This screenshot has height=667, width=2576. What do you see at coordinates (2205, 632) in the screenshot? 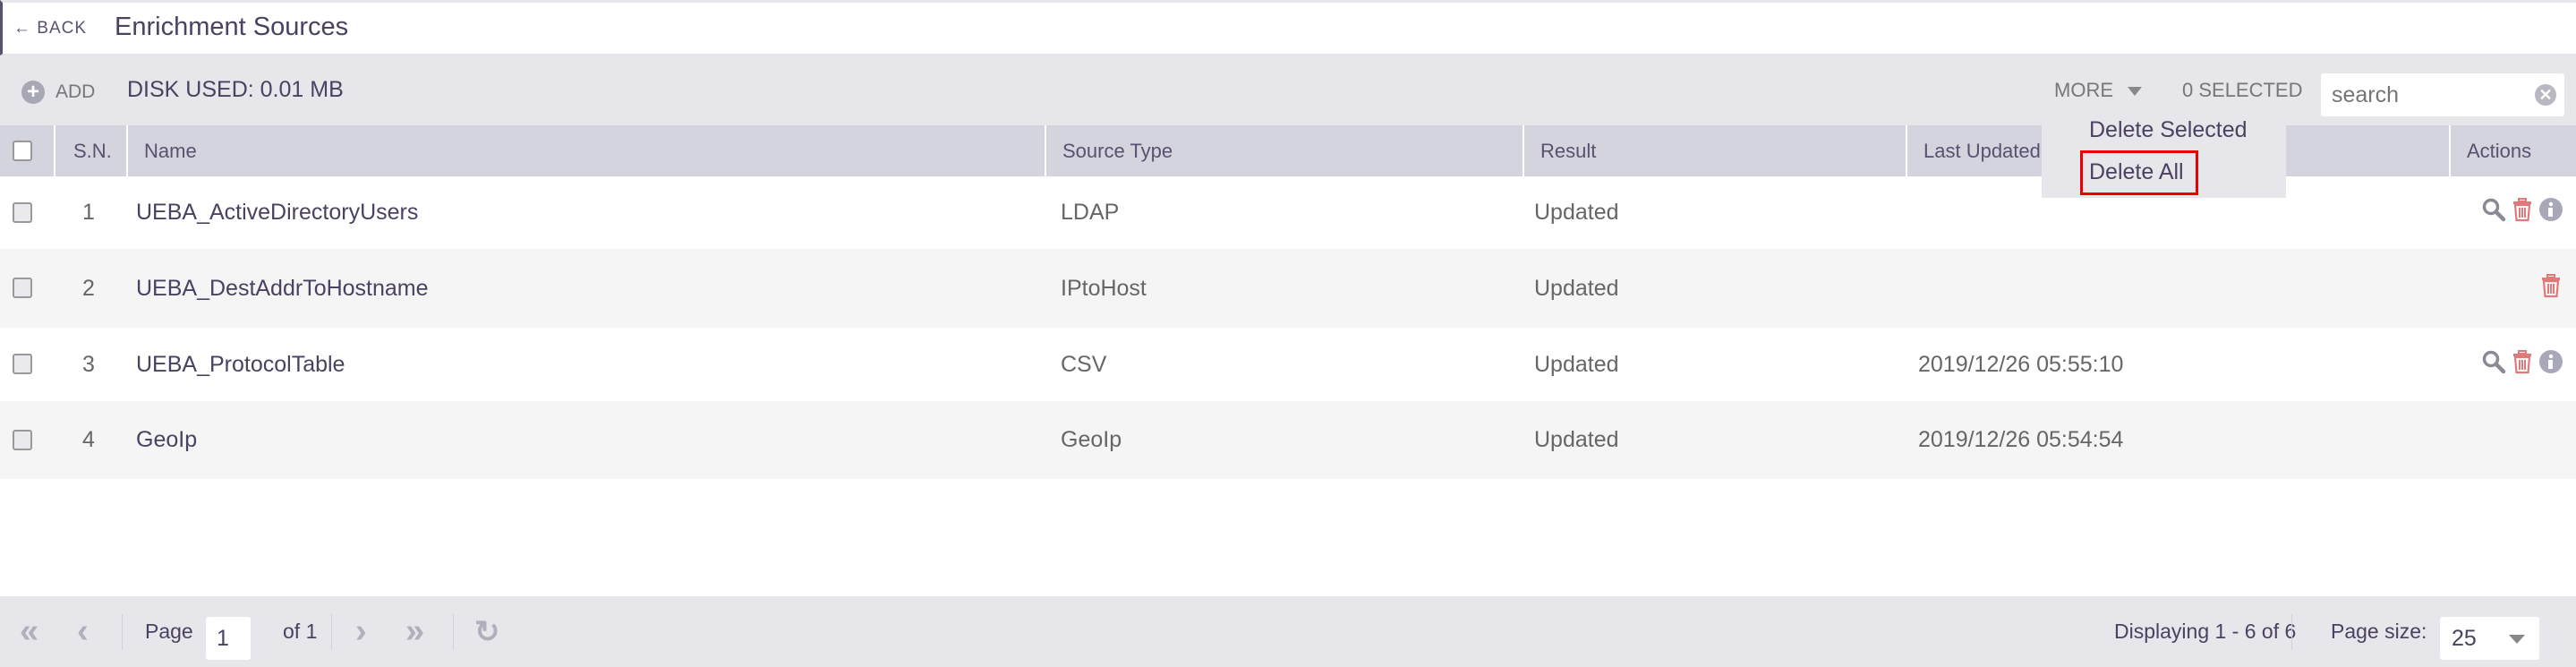
I see `displaying-info: Displaying 1 - 6 of 6` at bounding box center [2205, 632].